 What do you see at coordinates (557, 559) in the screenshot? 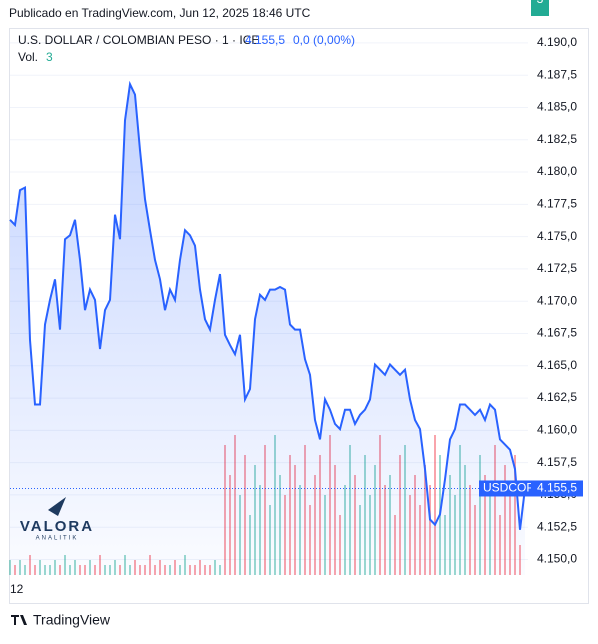
I see `y-tick-label: 4.150,0` at bounding box center [557, 559].